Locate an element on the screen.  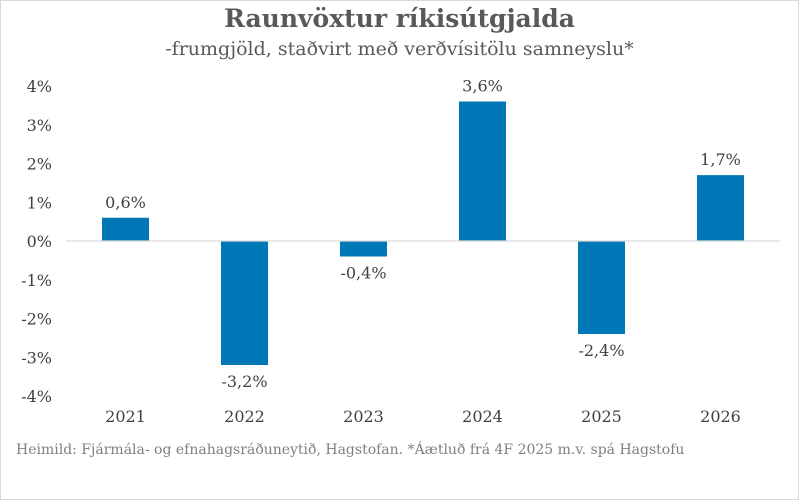
data-label: -0,4% is located at coordinates (363, 273).